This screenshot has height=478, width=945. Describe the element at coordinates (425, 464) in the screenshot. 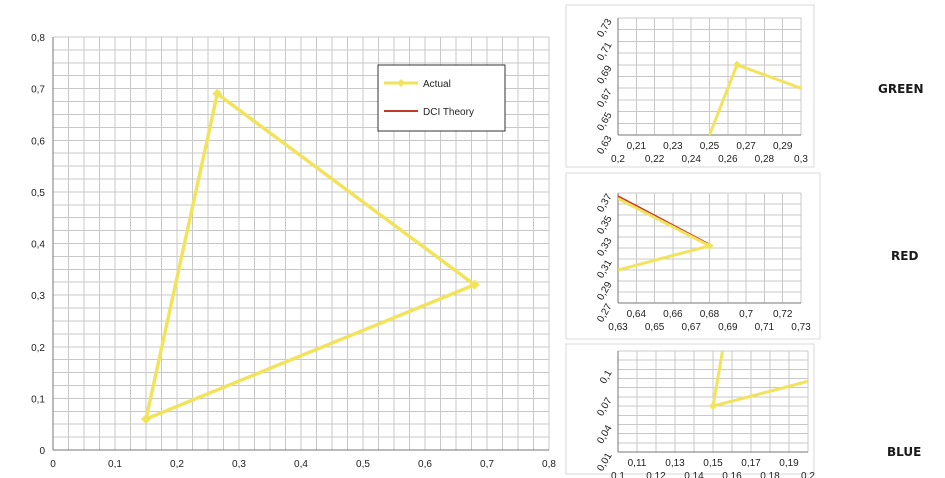

I see `main-x-tick-label: 0,6` at that location.